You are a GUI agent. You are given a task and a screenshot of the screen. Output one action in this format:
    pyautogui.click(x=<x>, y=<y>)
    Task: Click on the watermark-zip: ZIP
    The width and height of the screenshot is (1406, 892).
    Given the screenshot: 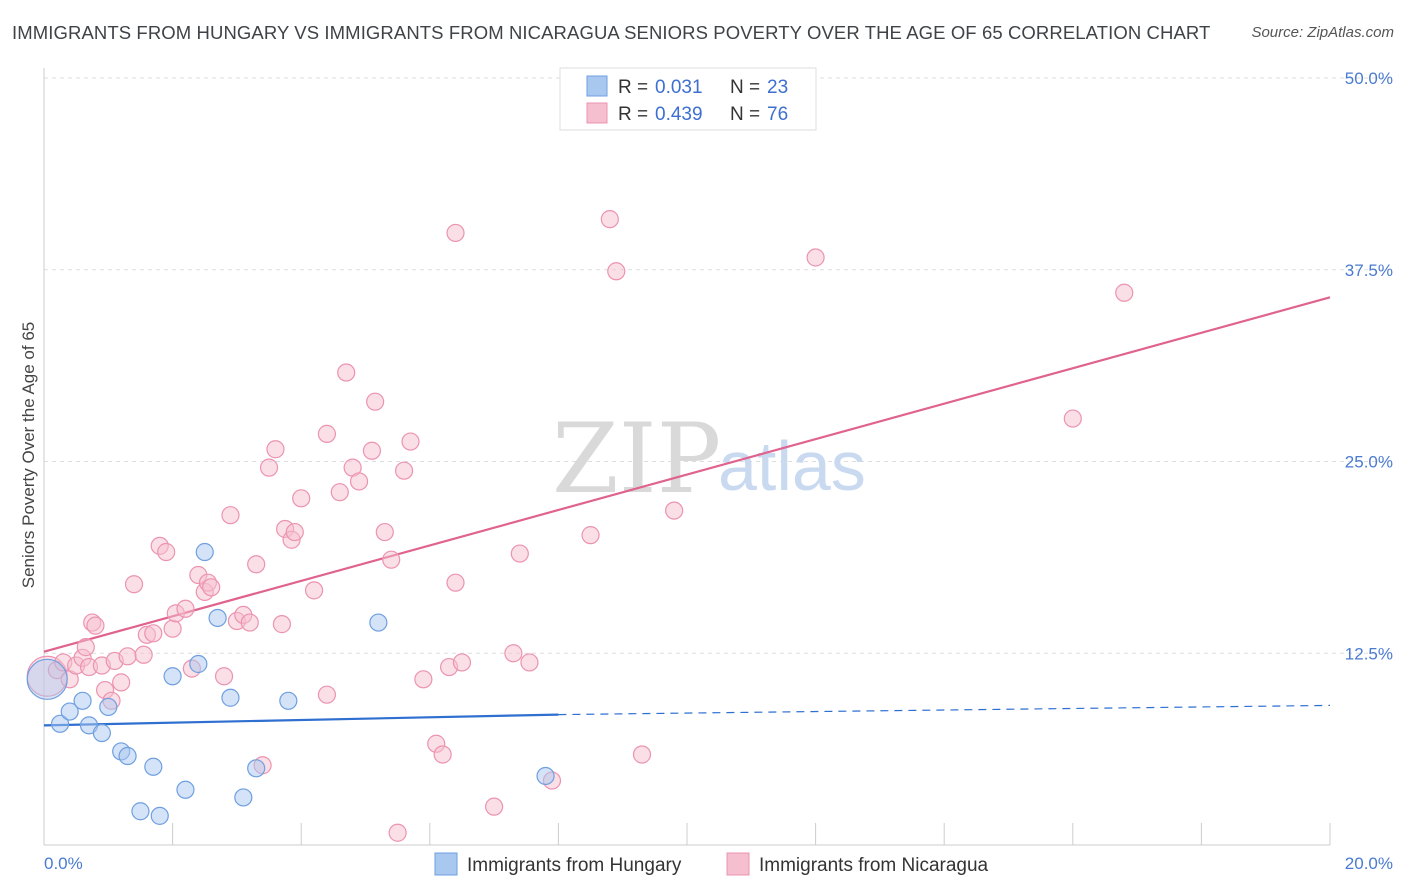 What is the action you would take?
    pyautogui.click(x=636, y=459)
    